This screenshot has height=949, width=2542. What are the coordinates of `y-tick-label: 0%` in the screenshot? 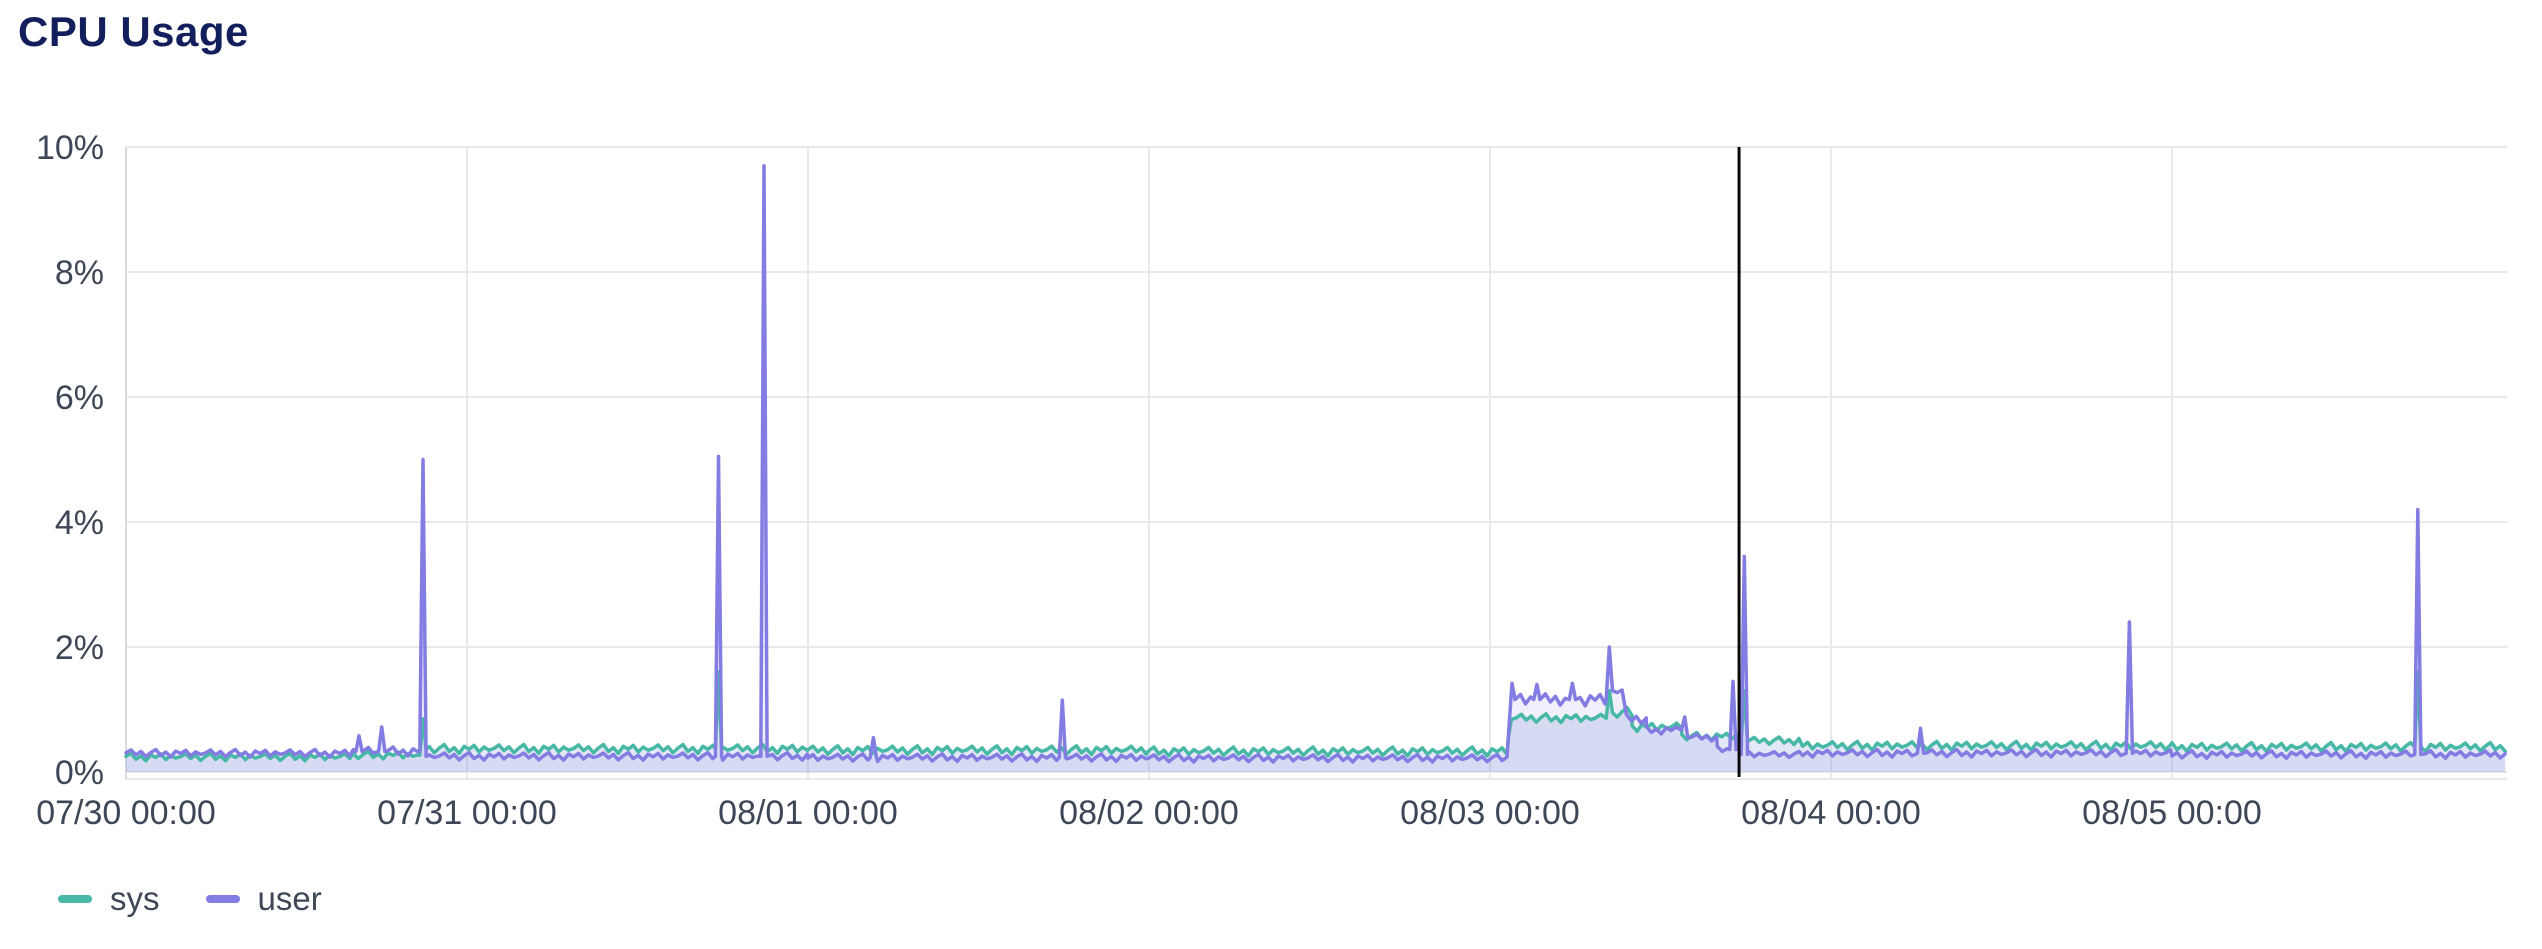 It's located at (79, 773).